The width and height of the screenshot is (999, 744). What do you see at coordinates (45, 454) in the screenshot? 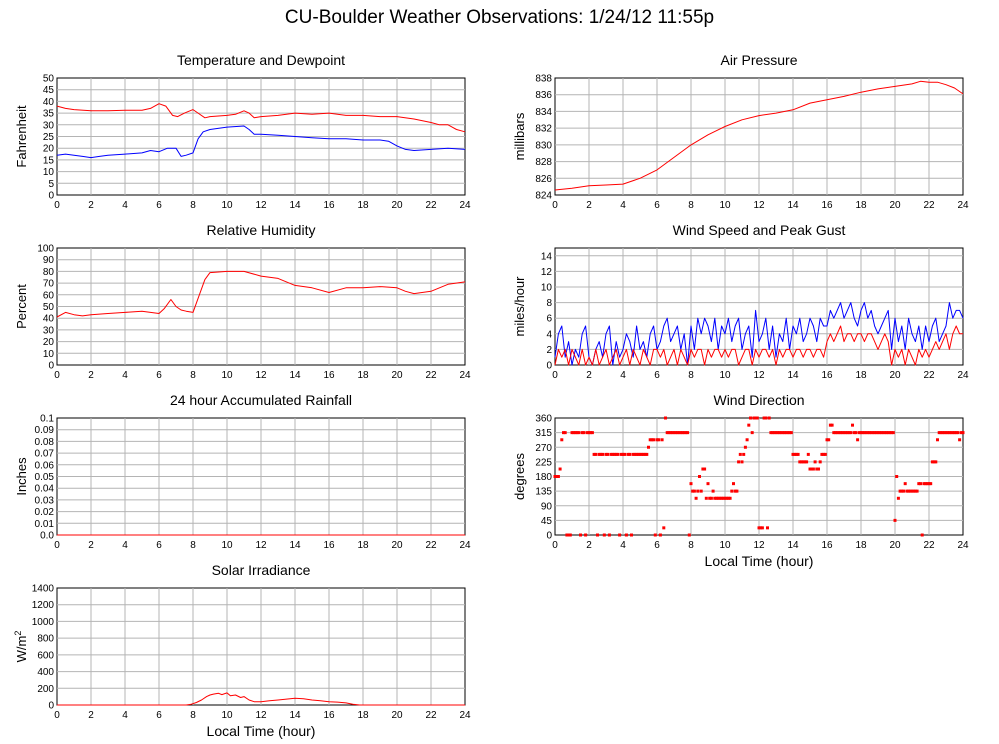
I see `y-tick-label: 0.07` at bounding box center [45, 454].